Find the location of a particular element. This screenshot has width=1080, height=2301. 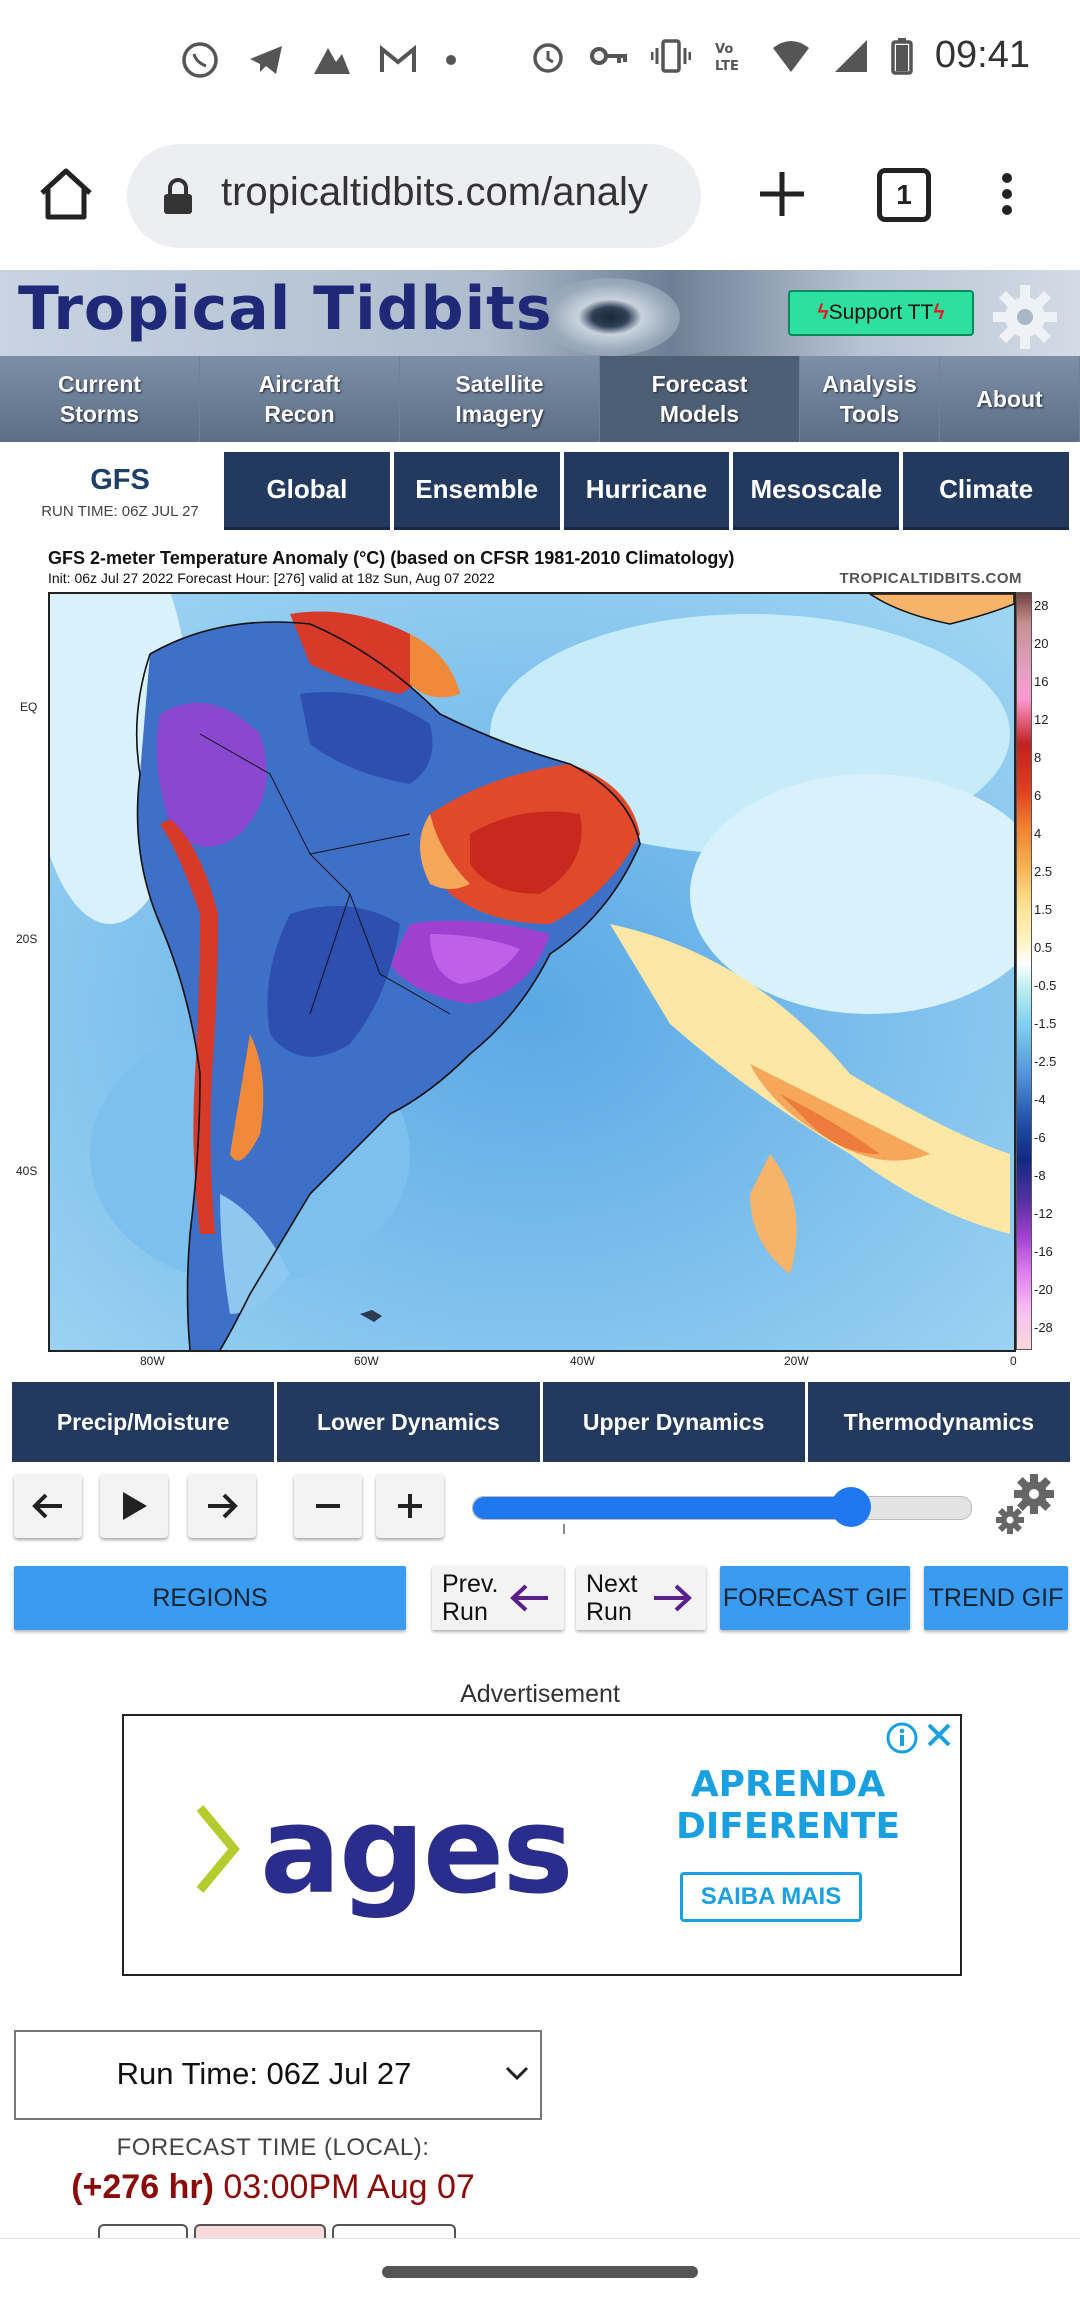

animation-settings-gears-icon is located at coordinates (1025, 1505).